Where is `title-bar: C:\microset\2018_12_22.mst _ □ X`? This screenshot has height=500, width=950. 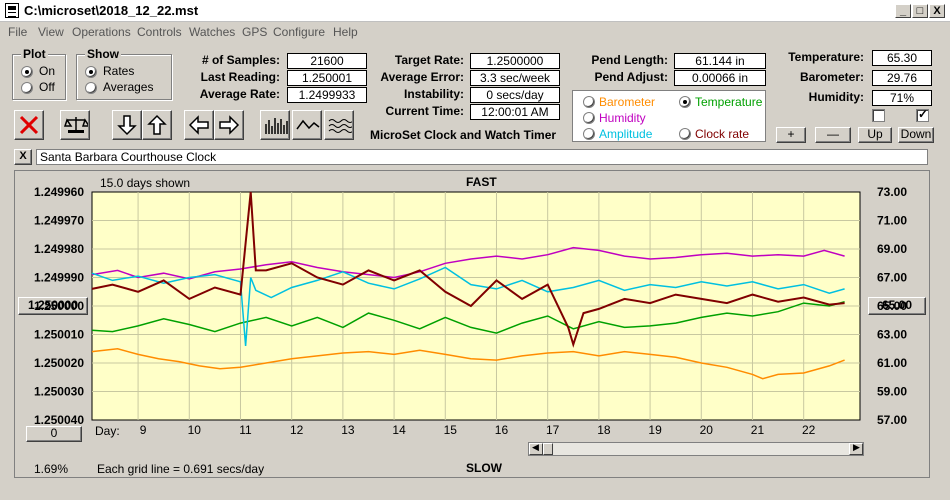 title-bar: C:\microset\2018_12_22.mst _ □ X is located at coordinates (475, 11).